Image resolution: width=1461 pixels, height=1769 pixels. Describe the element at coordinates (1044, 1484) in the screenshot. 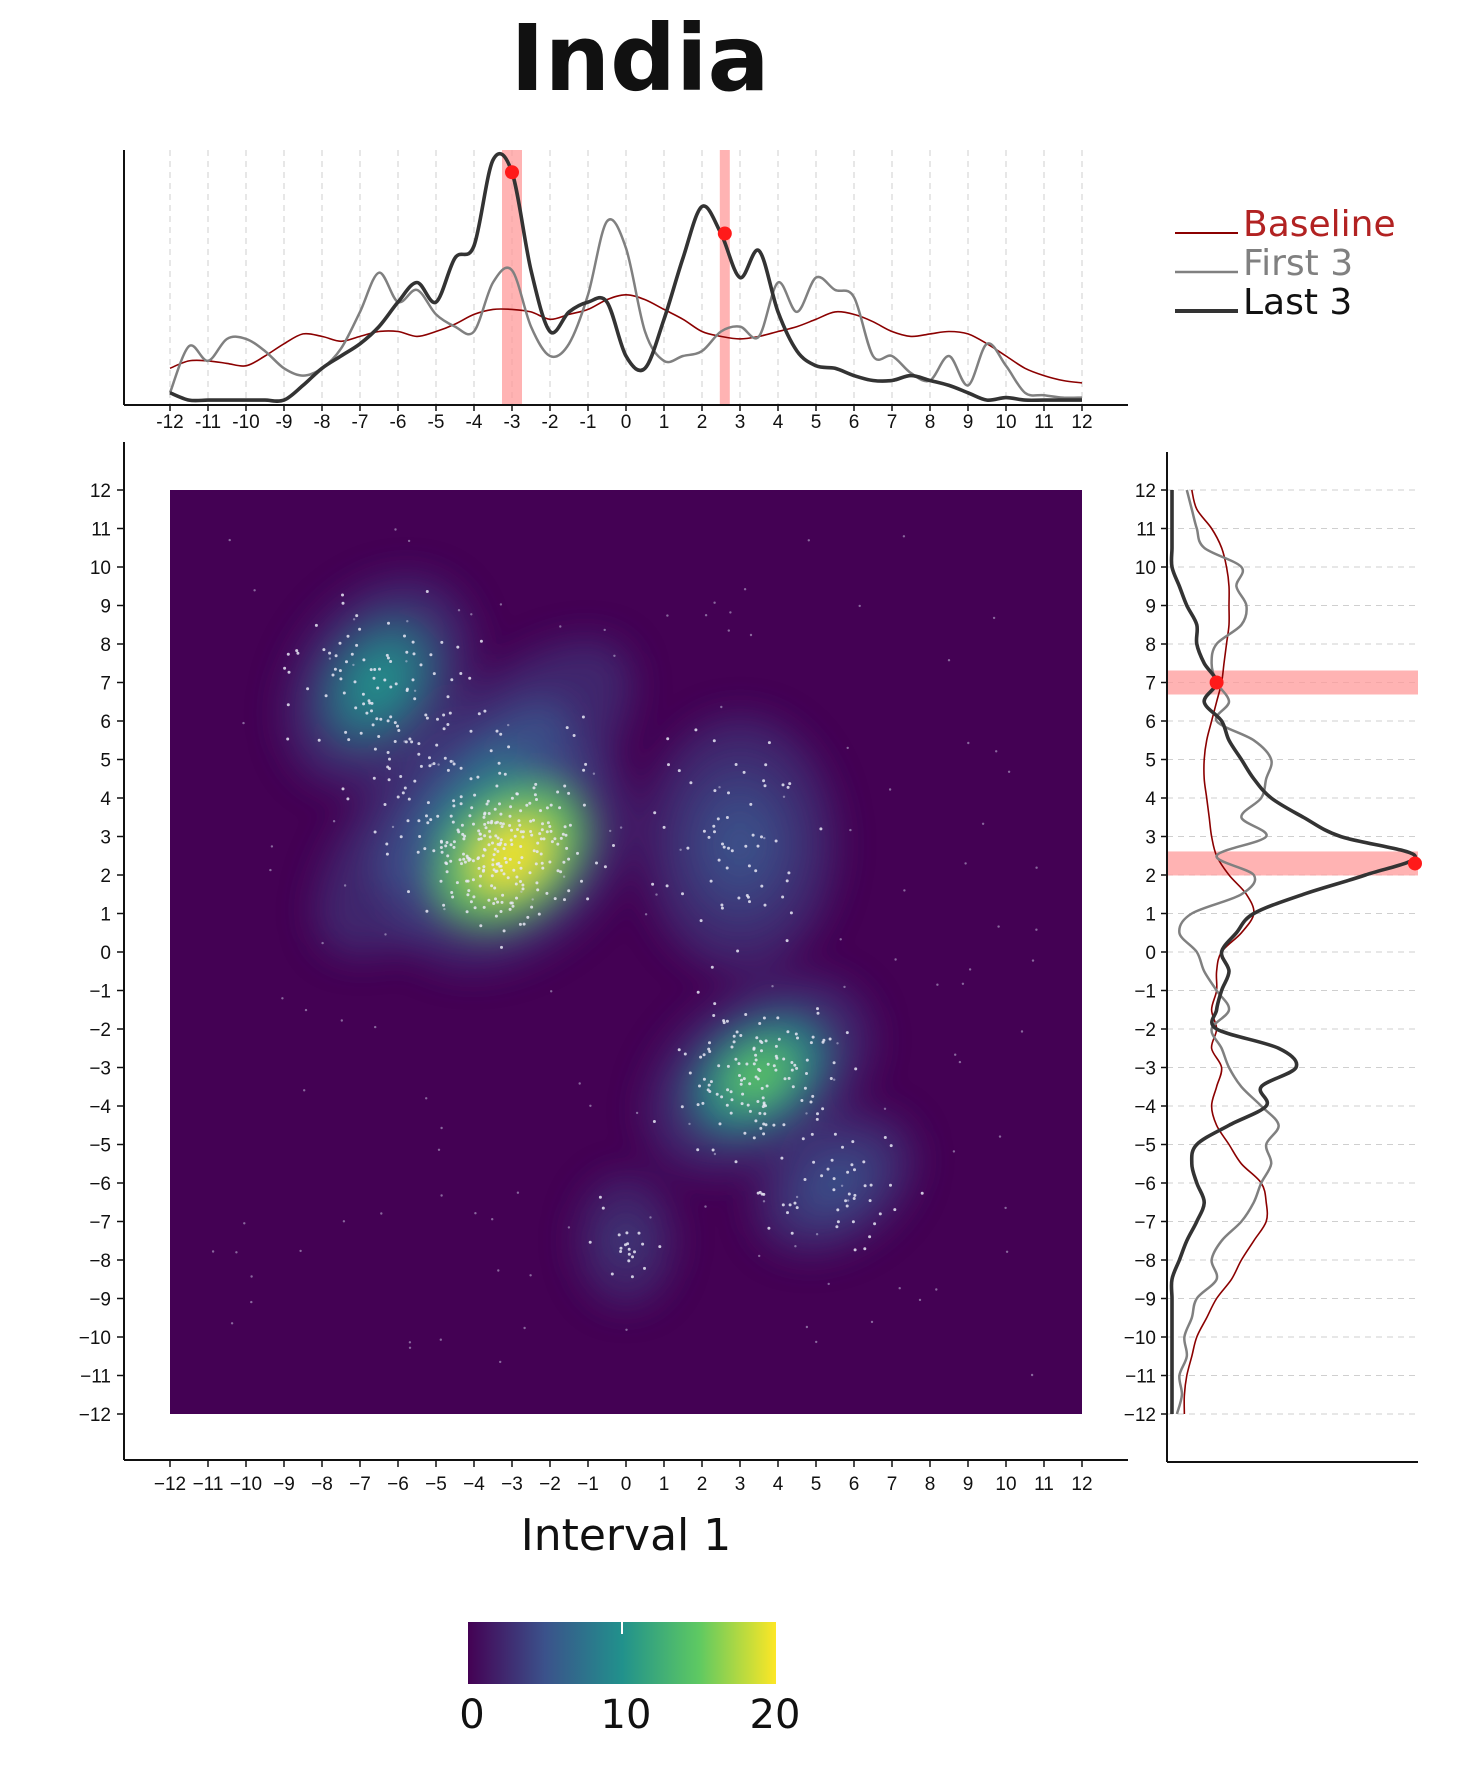

I see `main-x-tick-label: 11` at that location.